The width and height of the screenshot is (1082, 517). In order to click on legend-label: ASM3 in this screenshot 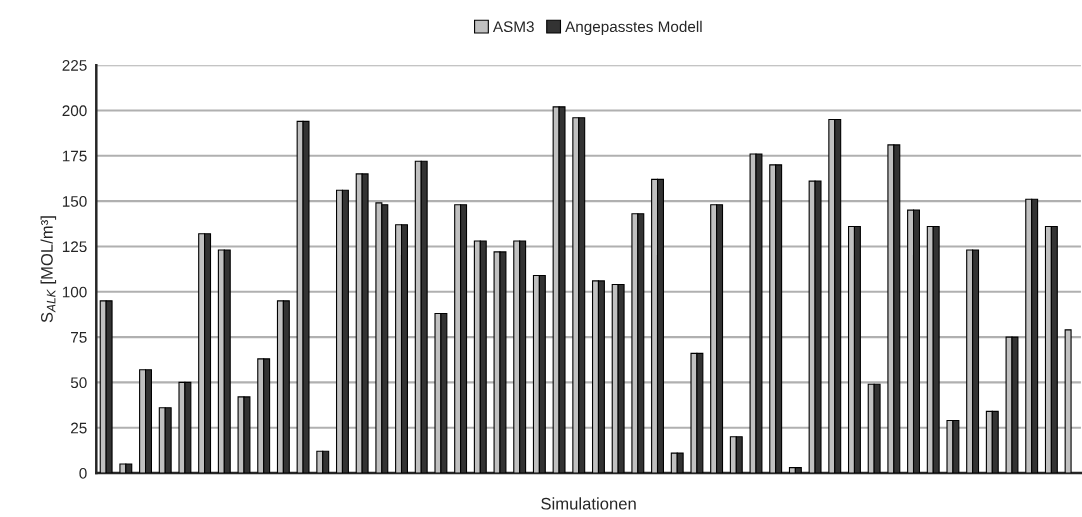, I will do `click(513, 27)`.